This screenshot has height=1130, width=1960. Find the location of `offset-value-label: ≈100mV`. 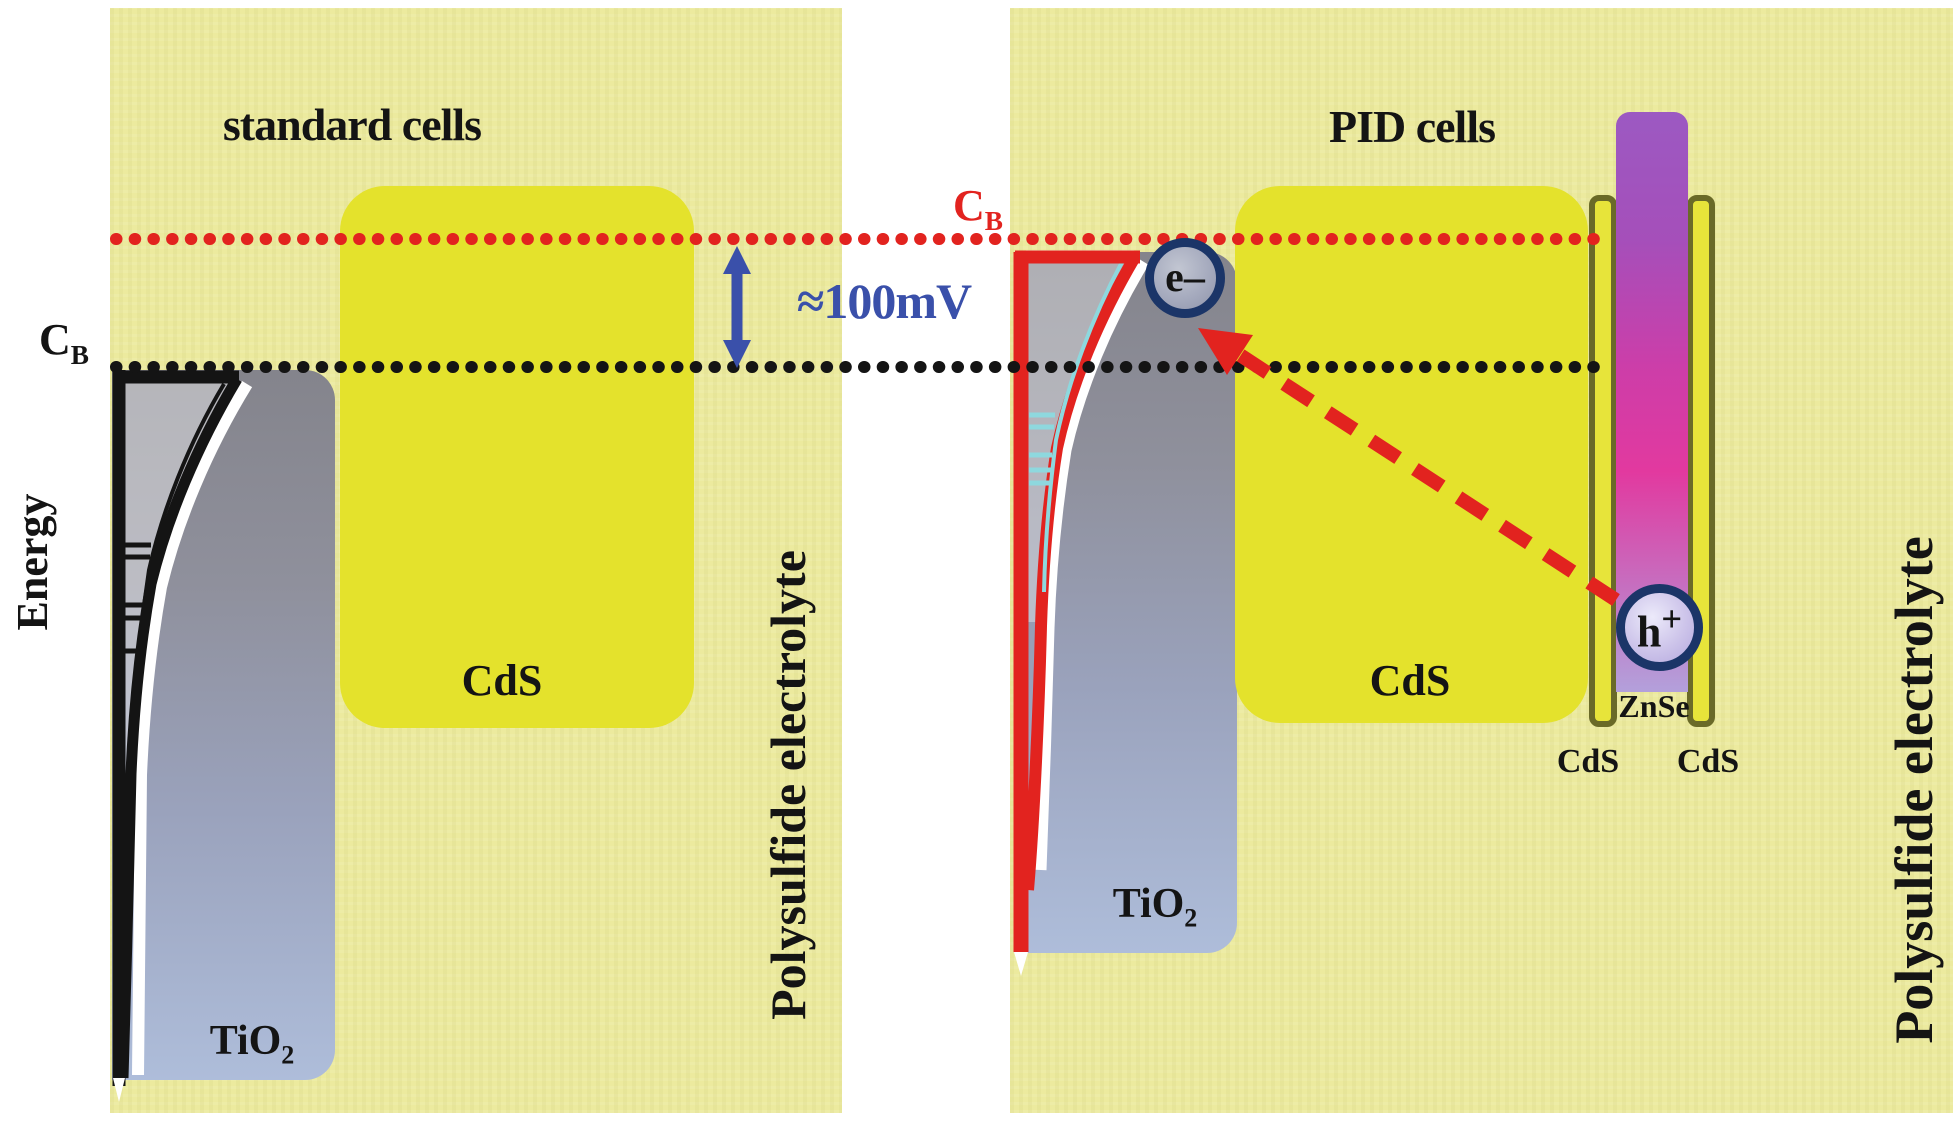

offset-value-label: ≈100mV is located at coordinates (884, 301).